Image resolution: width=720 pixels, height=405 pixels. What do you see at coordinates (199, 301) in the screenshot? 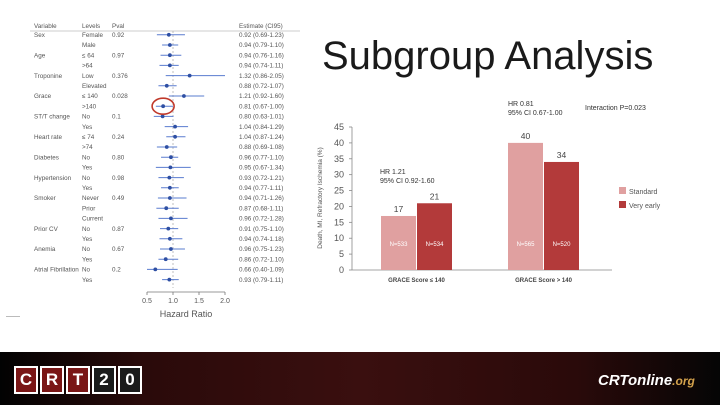
I see `forest-x-tick-label: 1.5` at bounding box center [199, 301].